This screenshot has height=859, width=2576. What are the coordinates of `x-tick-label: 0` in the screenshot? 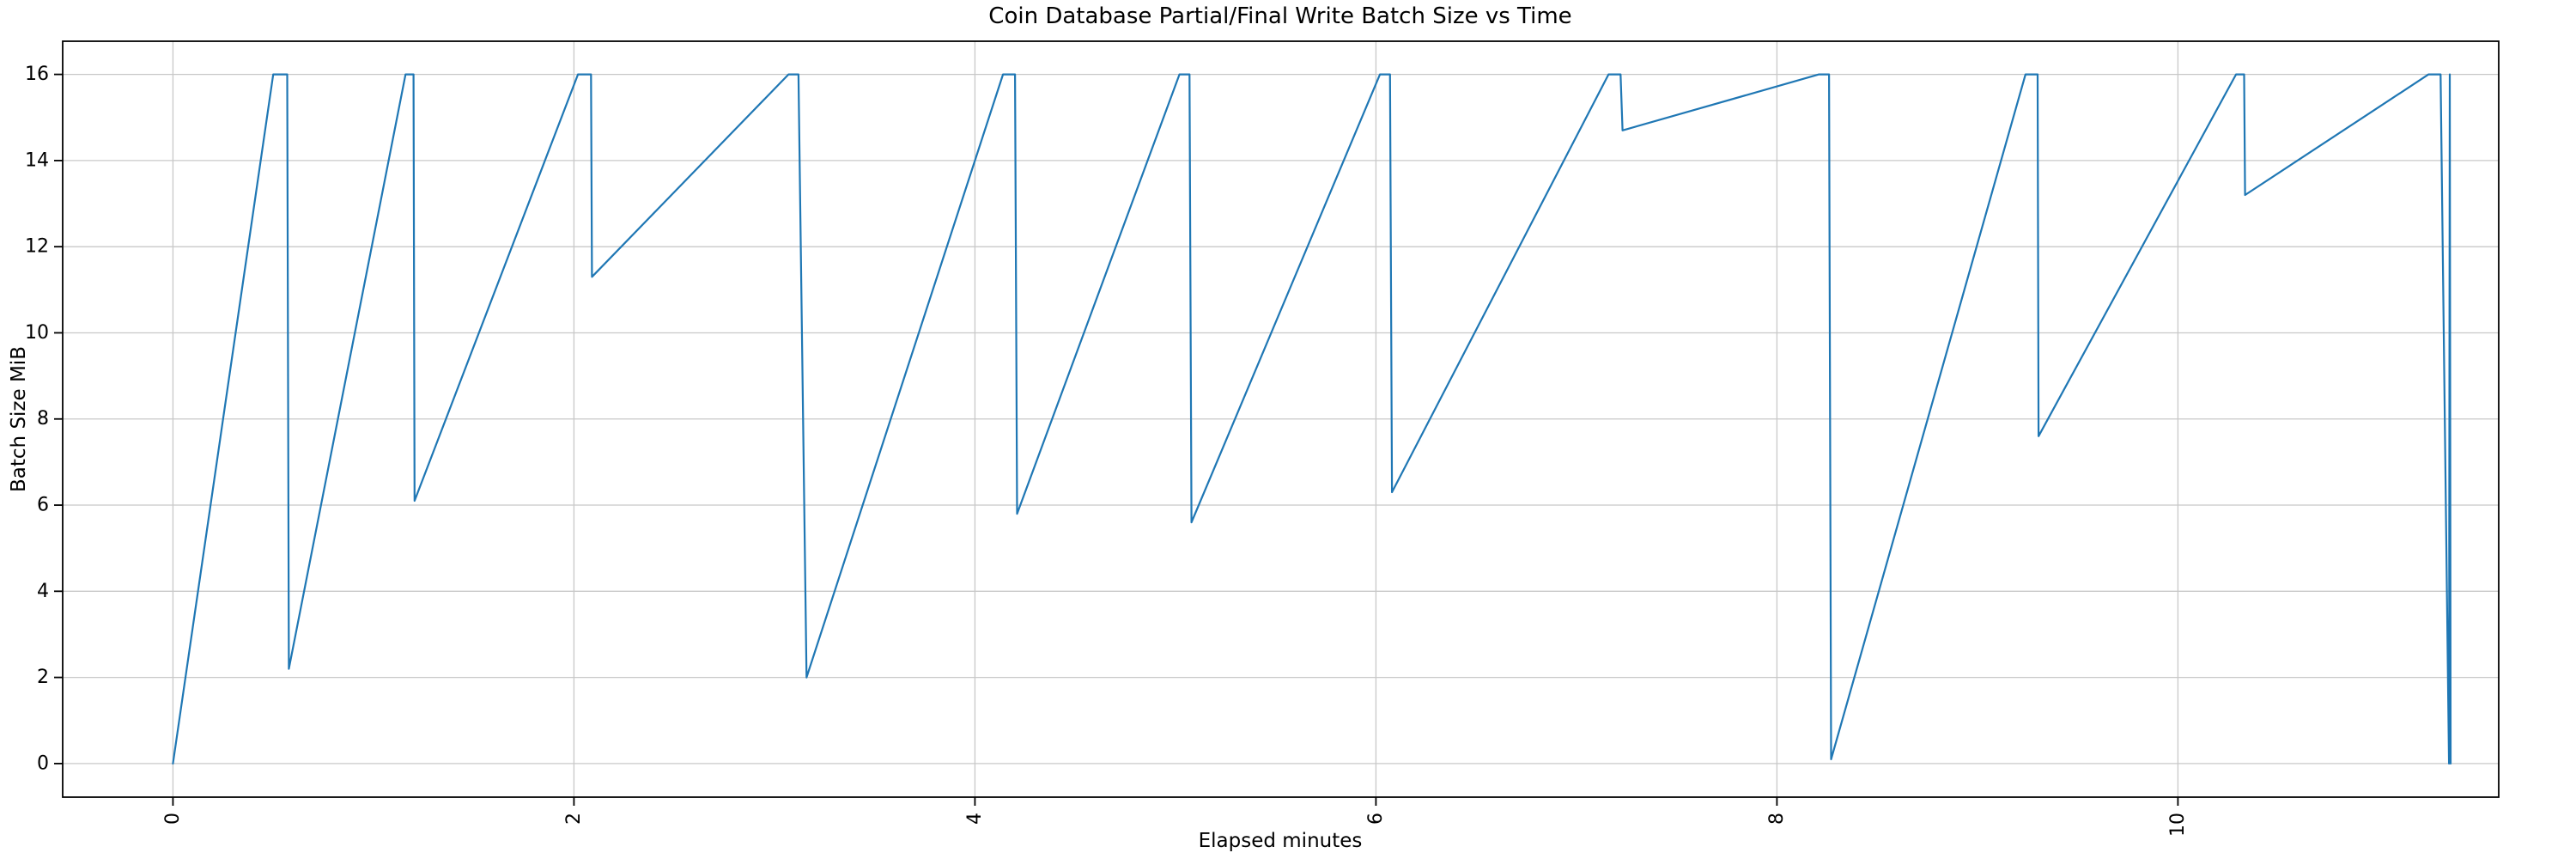 It's located at (173, 819).